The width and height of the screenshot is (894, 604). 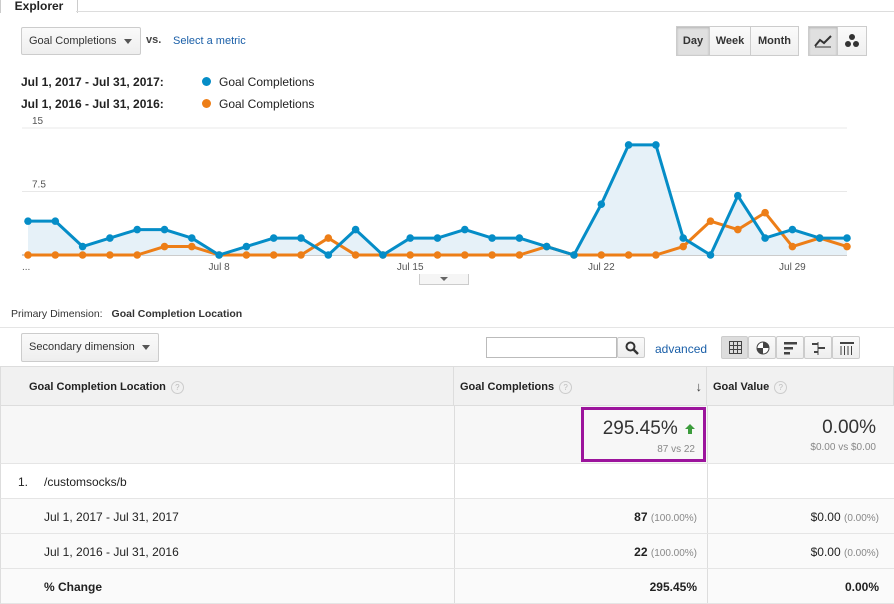 I want to click on legend-range-previous: Jul 1, 2016 - Jul 31, 2016:, so click(x=92, y=104).